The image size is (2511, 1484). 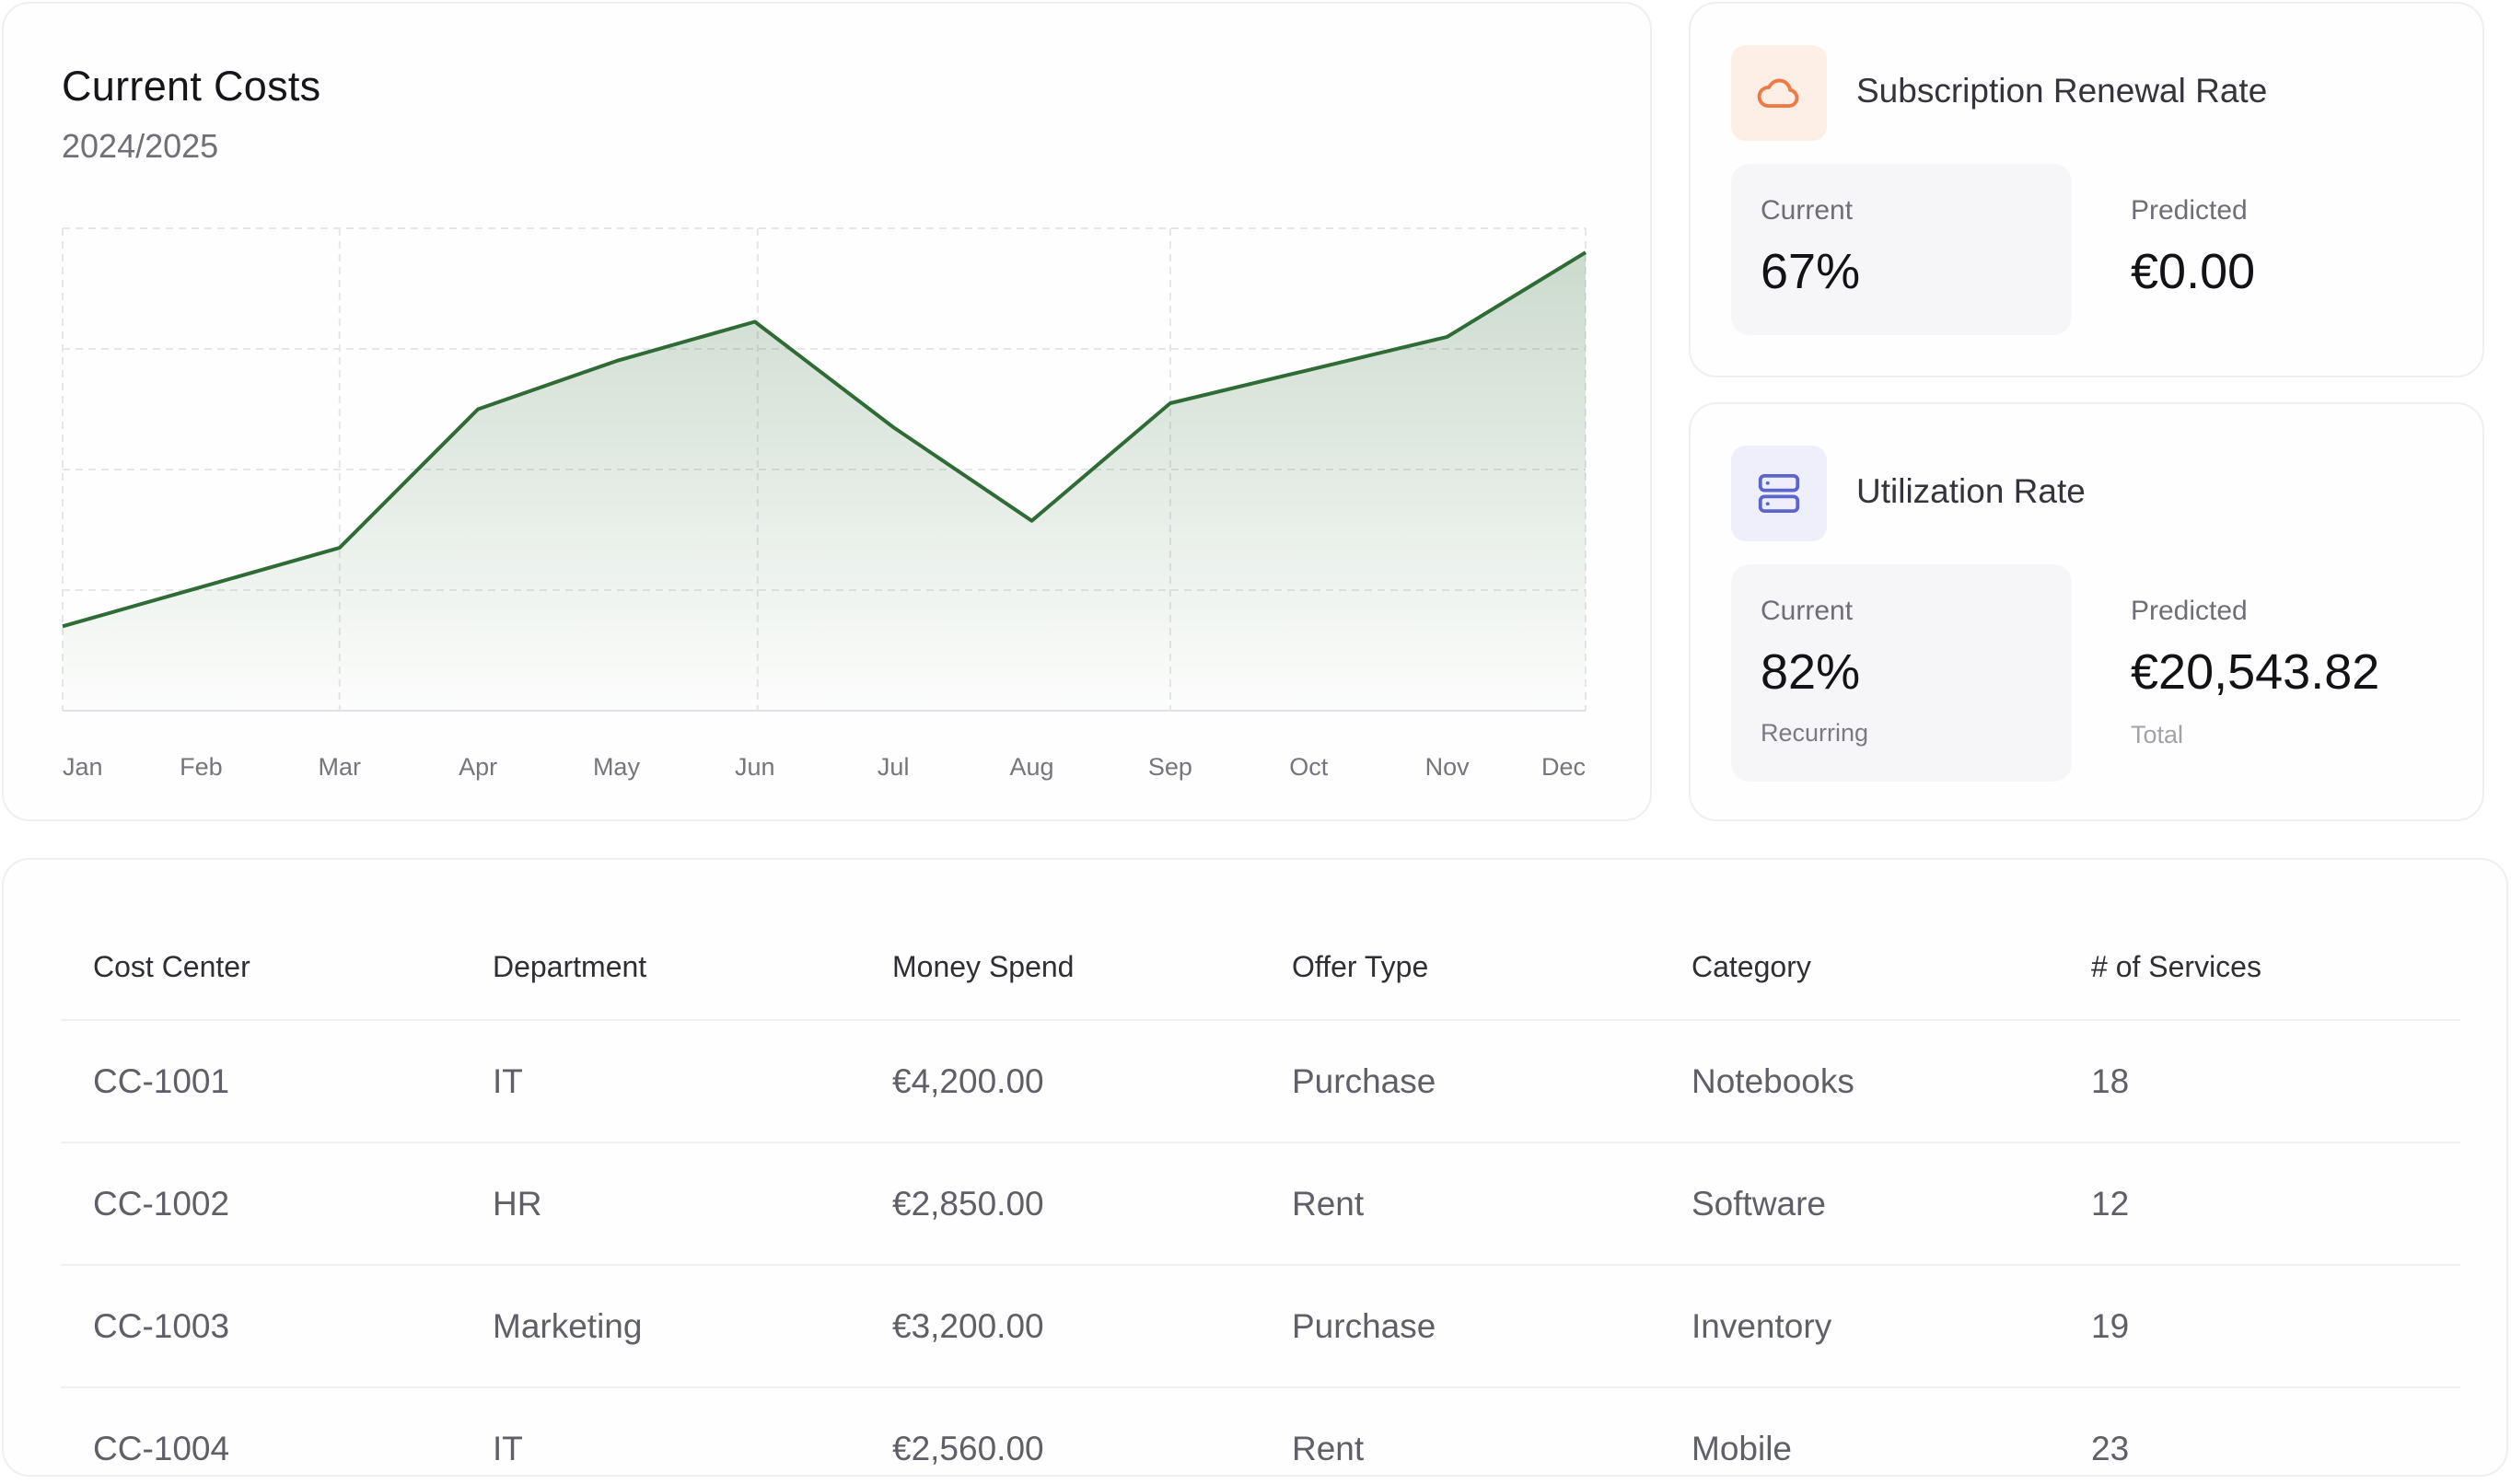 What do you see at coordinates (260, 1325) in the screenshot?
I see `cell-cost-center: CC-1003` at bounding box center [260, 1325].